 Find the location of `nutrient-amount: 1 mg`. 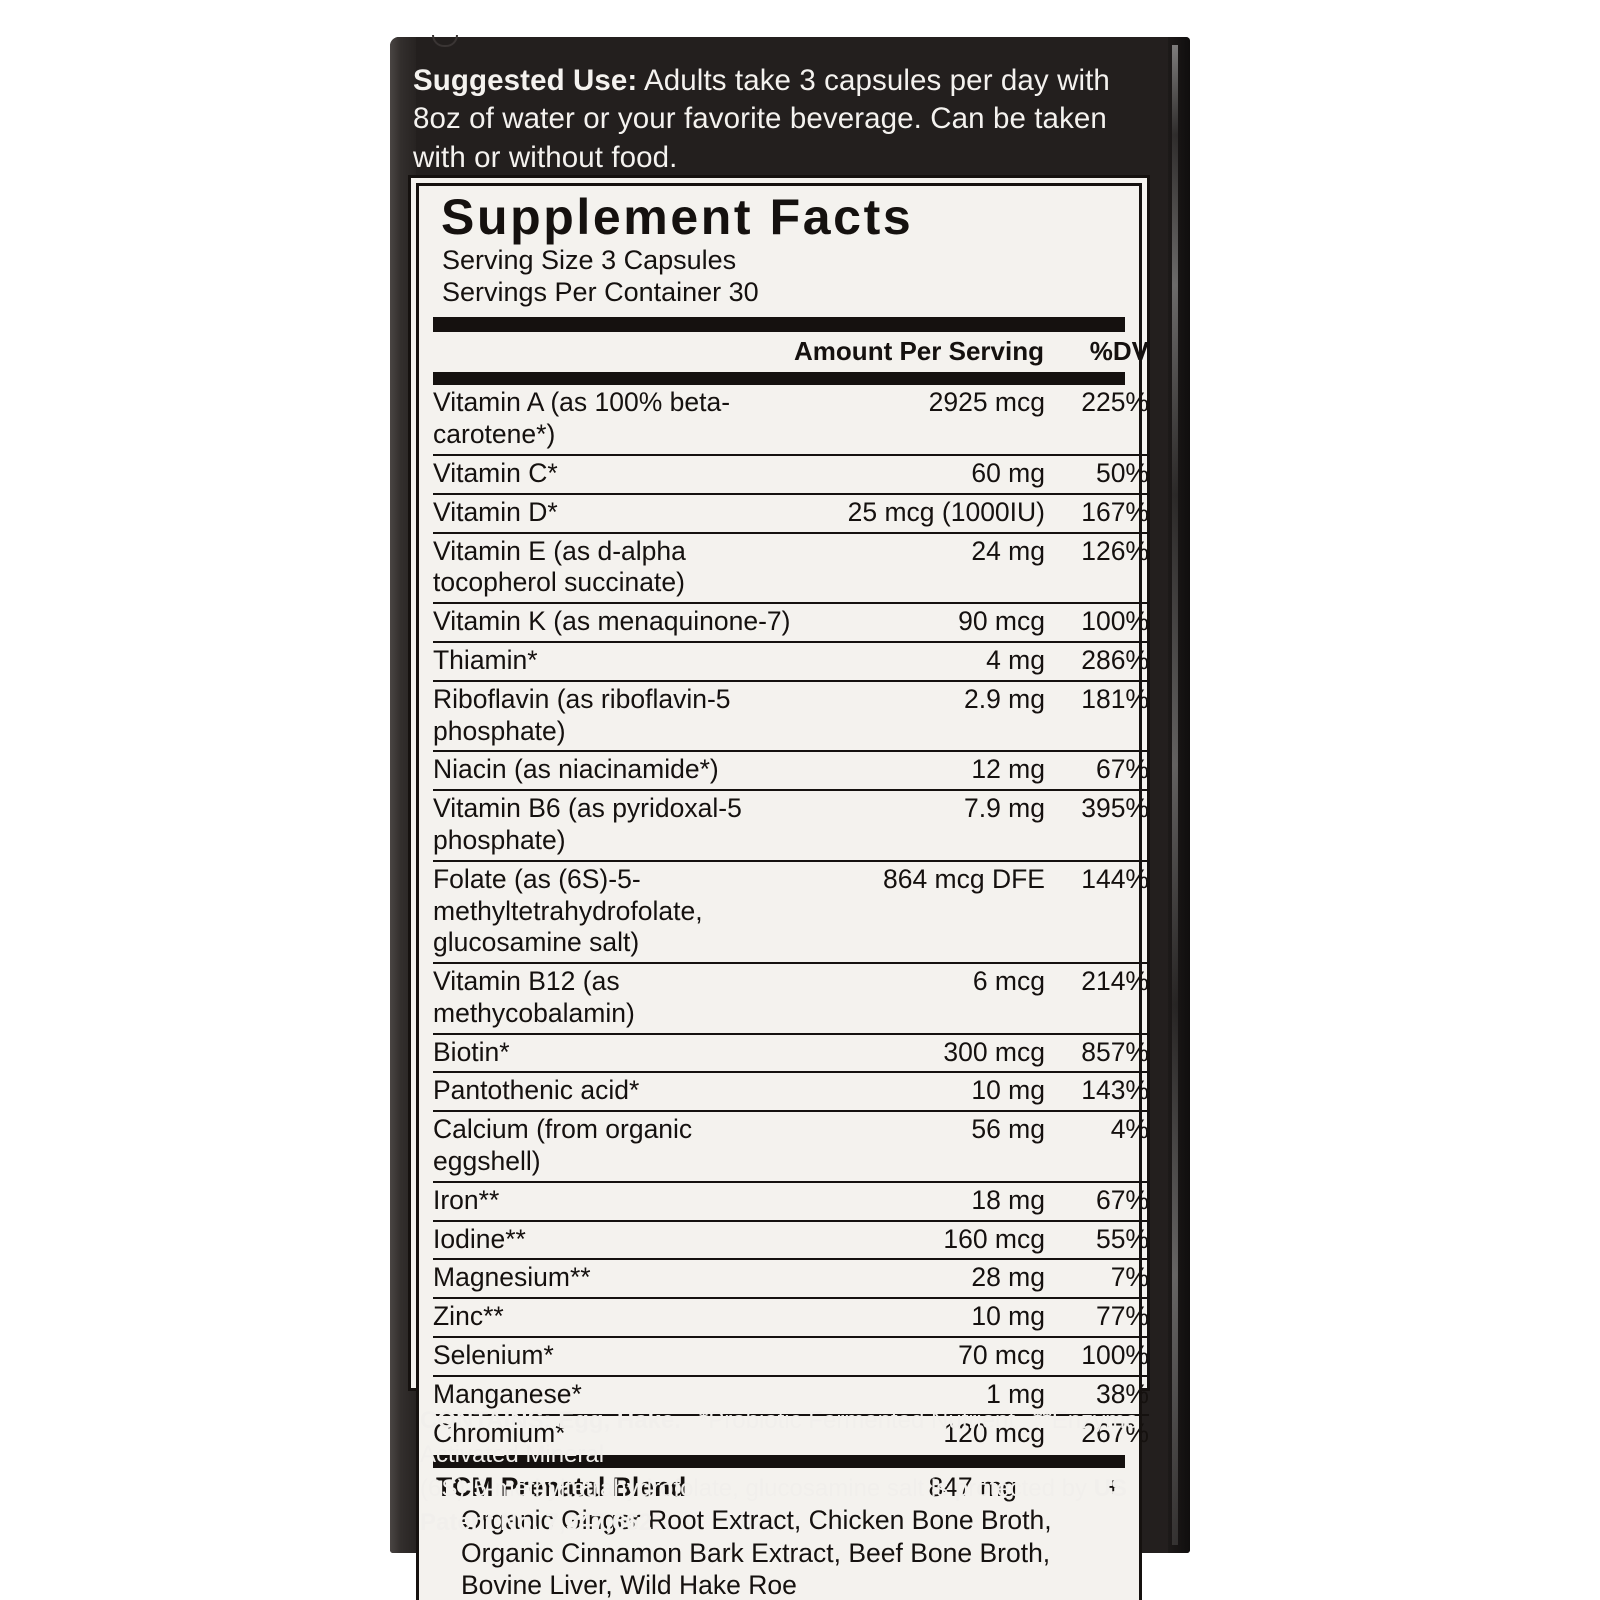

nutrient-amount: 1 mg is located at coordinates (919, 1395).